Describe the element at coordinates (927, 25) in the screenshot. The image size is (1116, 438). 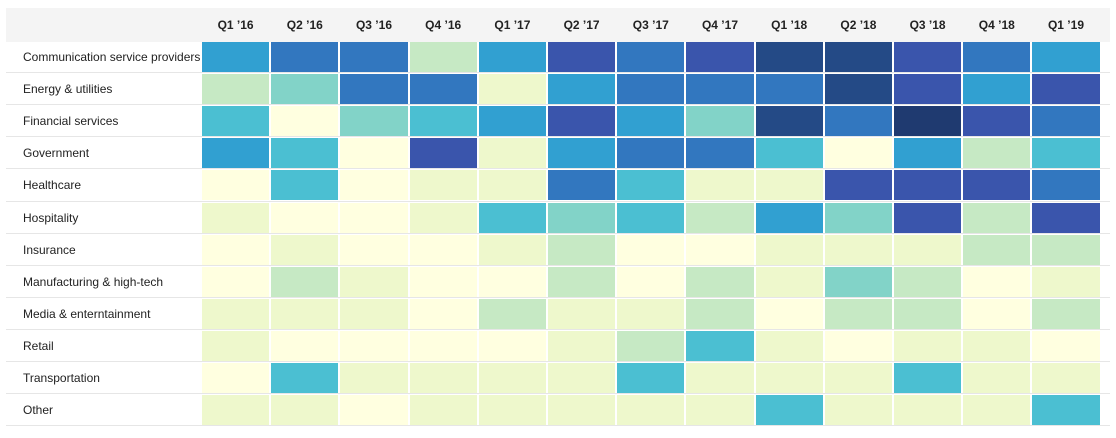
I see `column-label: Q3 ’18` at that location.